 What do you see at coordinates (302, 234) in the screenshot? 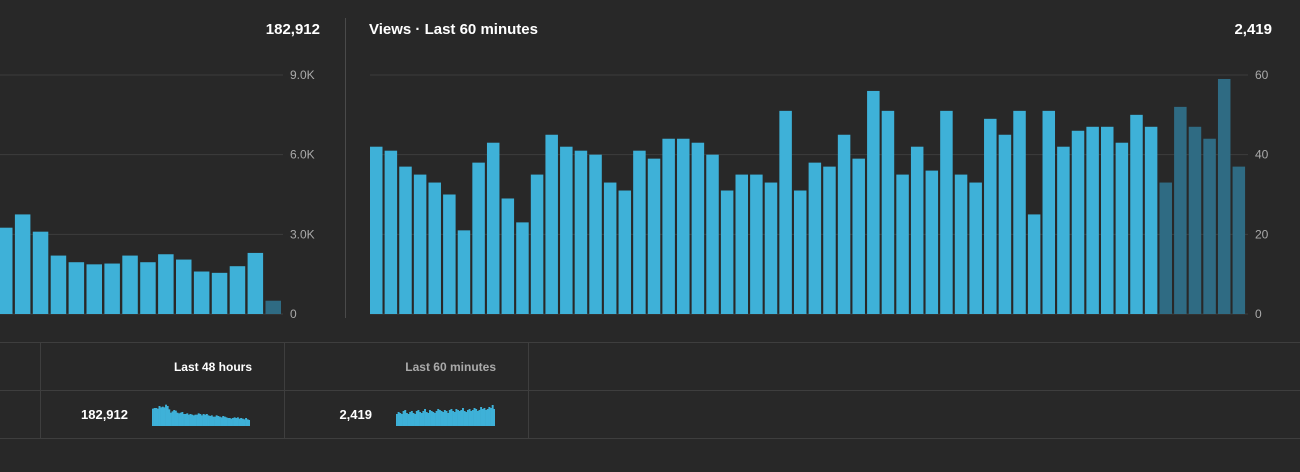
I see `left-chart-tick-label: 3.0K` at bounding box center [302, 234].